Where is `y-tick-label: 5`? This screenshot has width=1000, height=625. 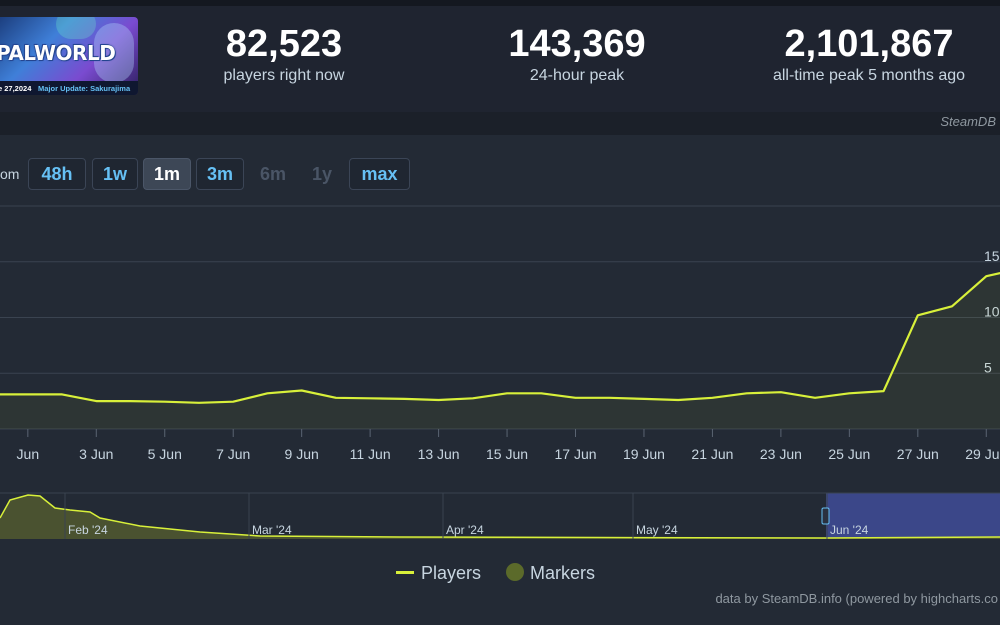
y-tick-label: 5 is located at coordinates (988, 367).